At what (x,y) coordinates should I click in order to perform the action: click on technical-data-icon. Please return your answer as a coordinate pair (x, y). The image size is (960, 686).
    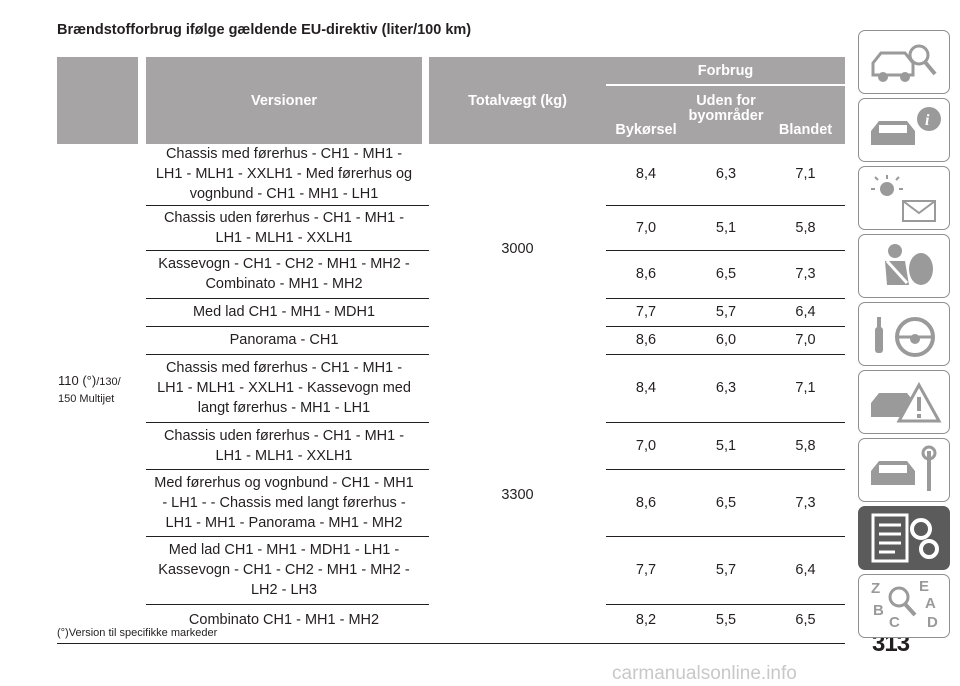
    Looking at the image, I should click on (905, 538).